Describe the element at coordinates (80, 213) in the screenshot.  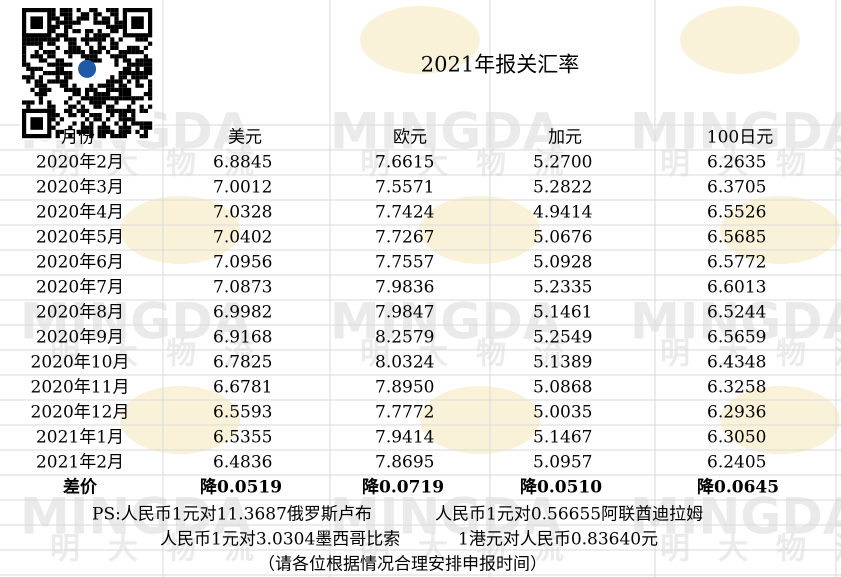
I see `month-cell: 2020年4月` at that location.